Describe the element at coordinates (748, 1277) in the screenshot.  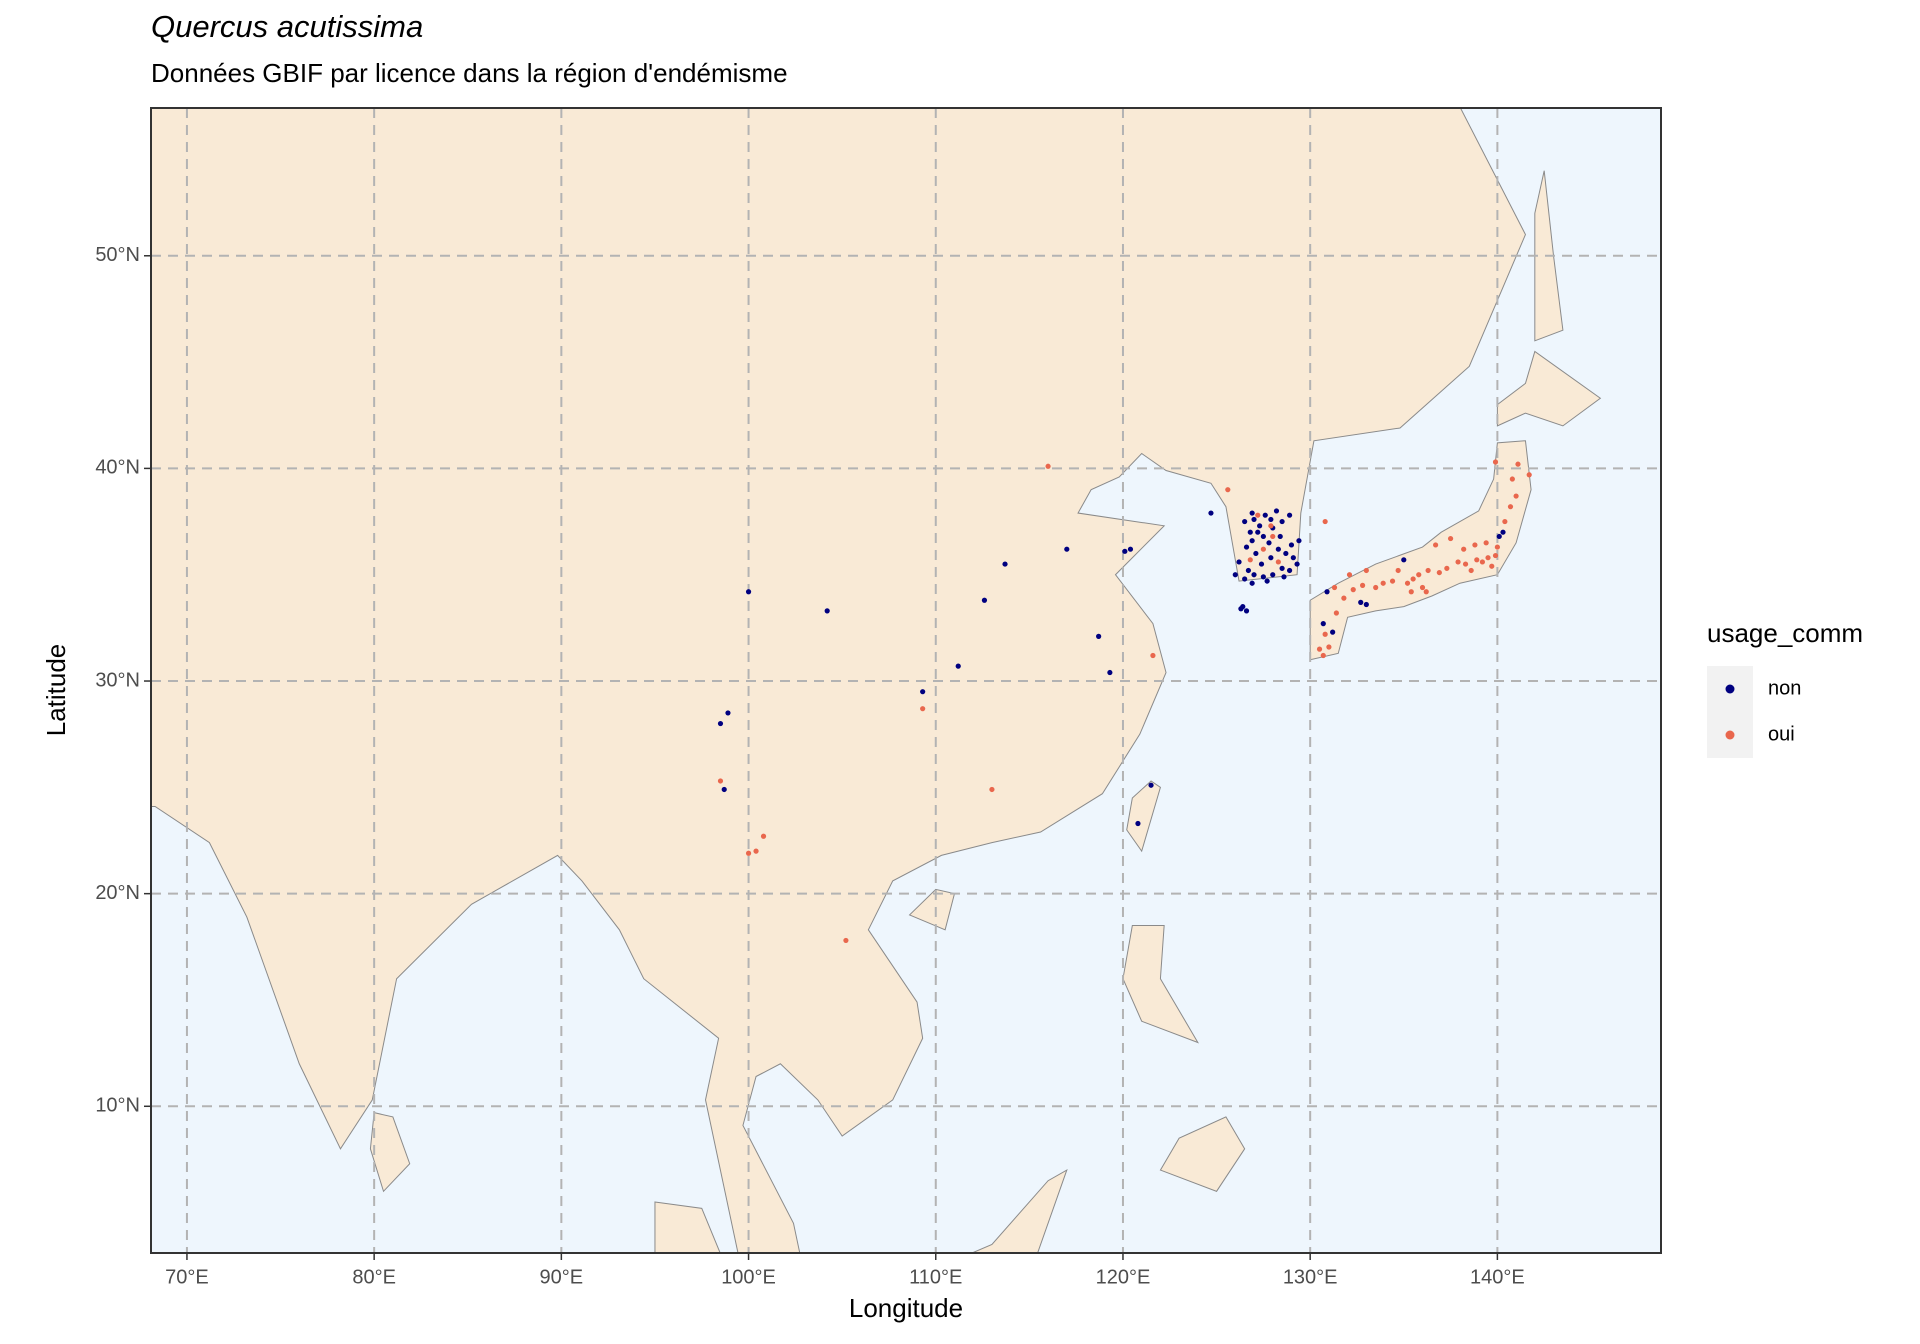
I see `x-tick-label: 100°E` at that location.